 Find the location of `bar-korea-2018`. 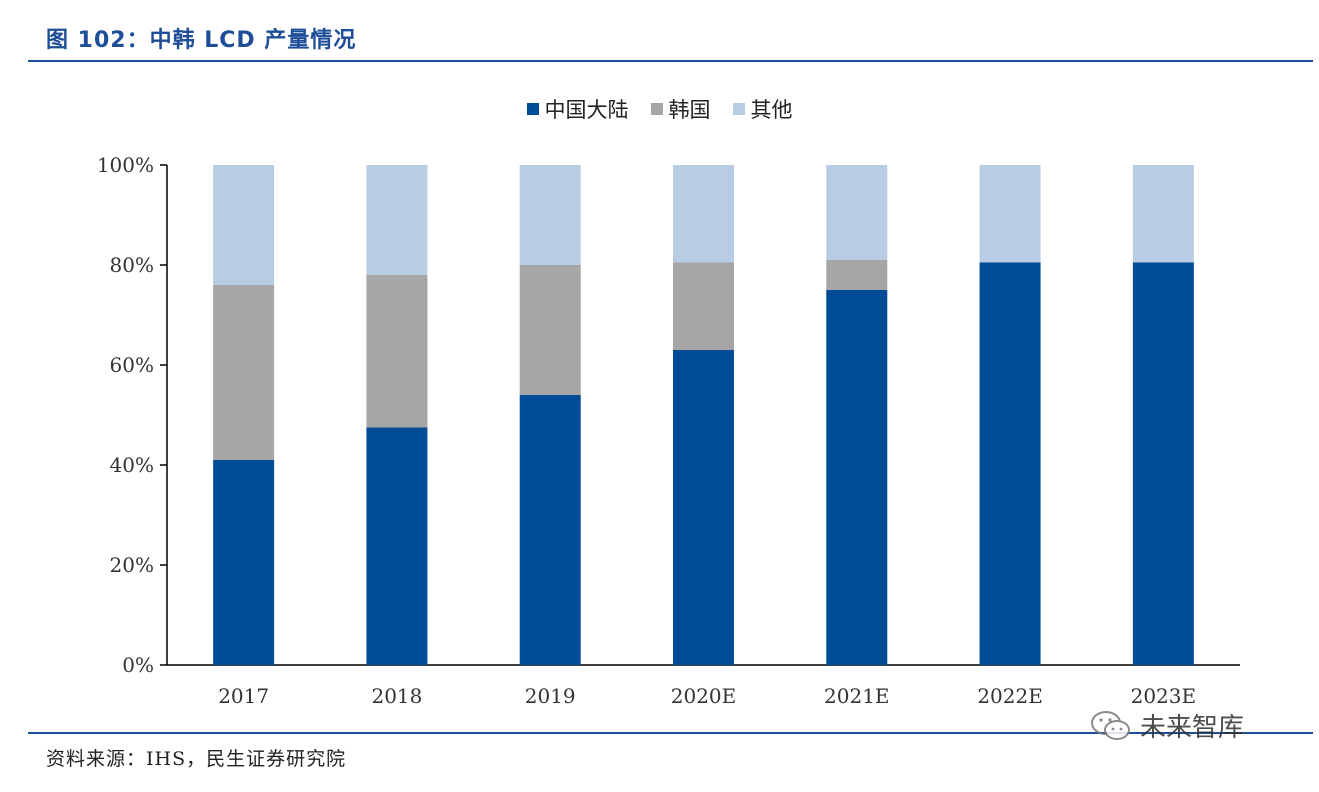

bar-korea-2018 is located at coordinates (397, 351).